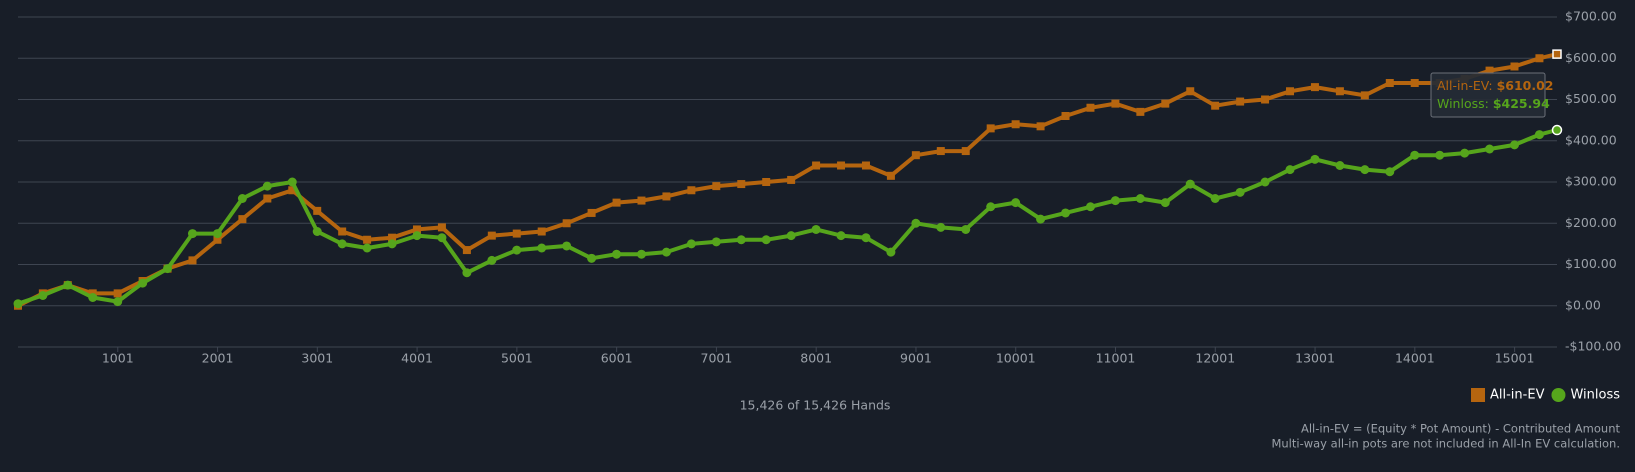 The height and width of the screenshot is (472, 1635). Describe the element at coordinates (815, 405) in the screenshot. I see `hands-caption: 15,426 of 15,426 Hands` at that location.